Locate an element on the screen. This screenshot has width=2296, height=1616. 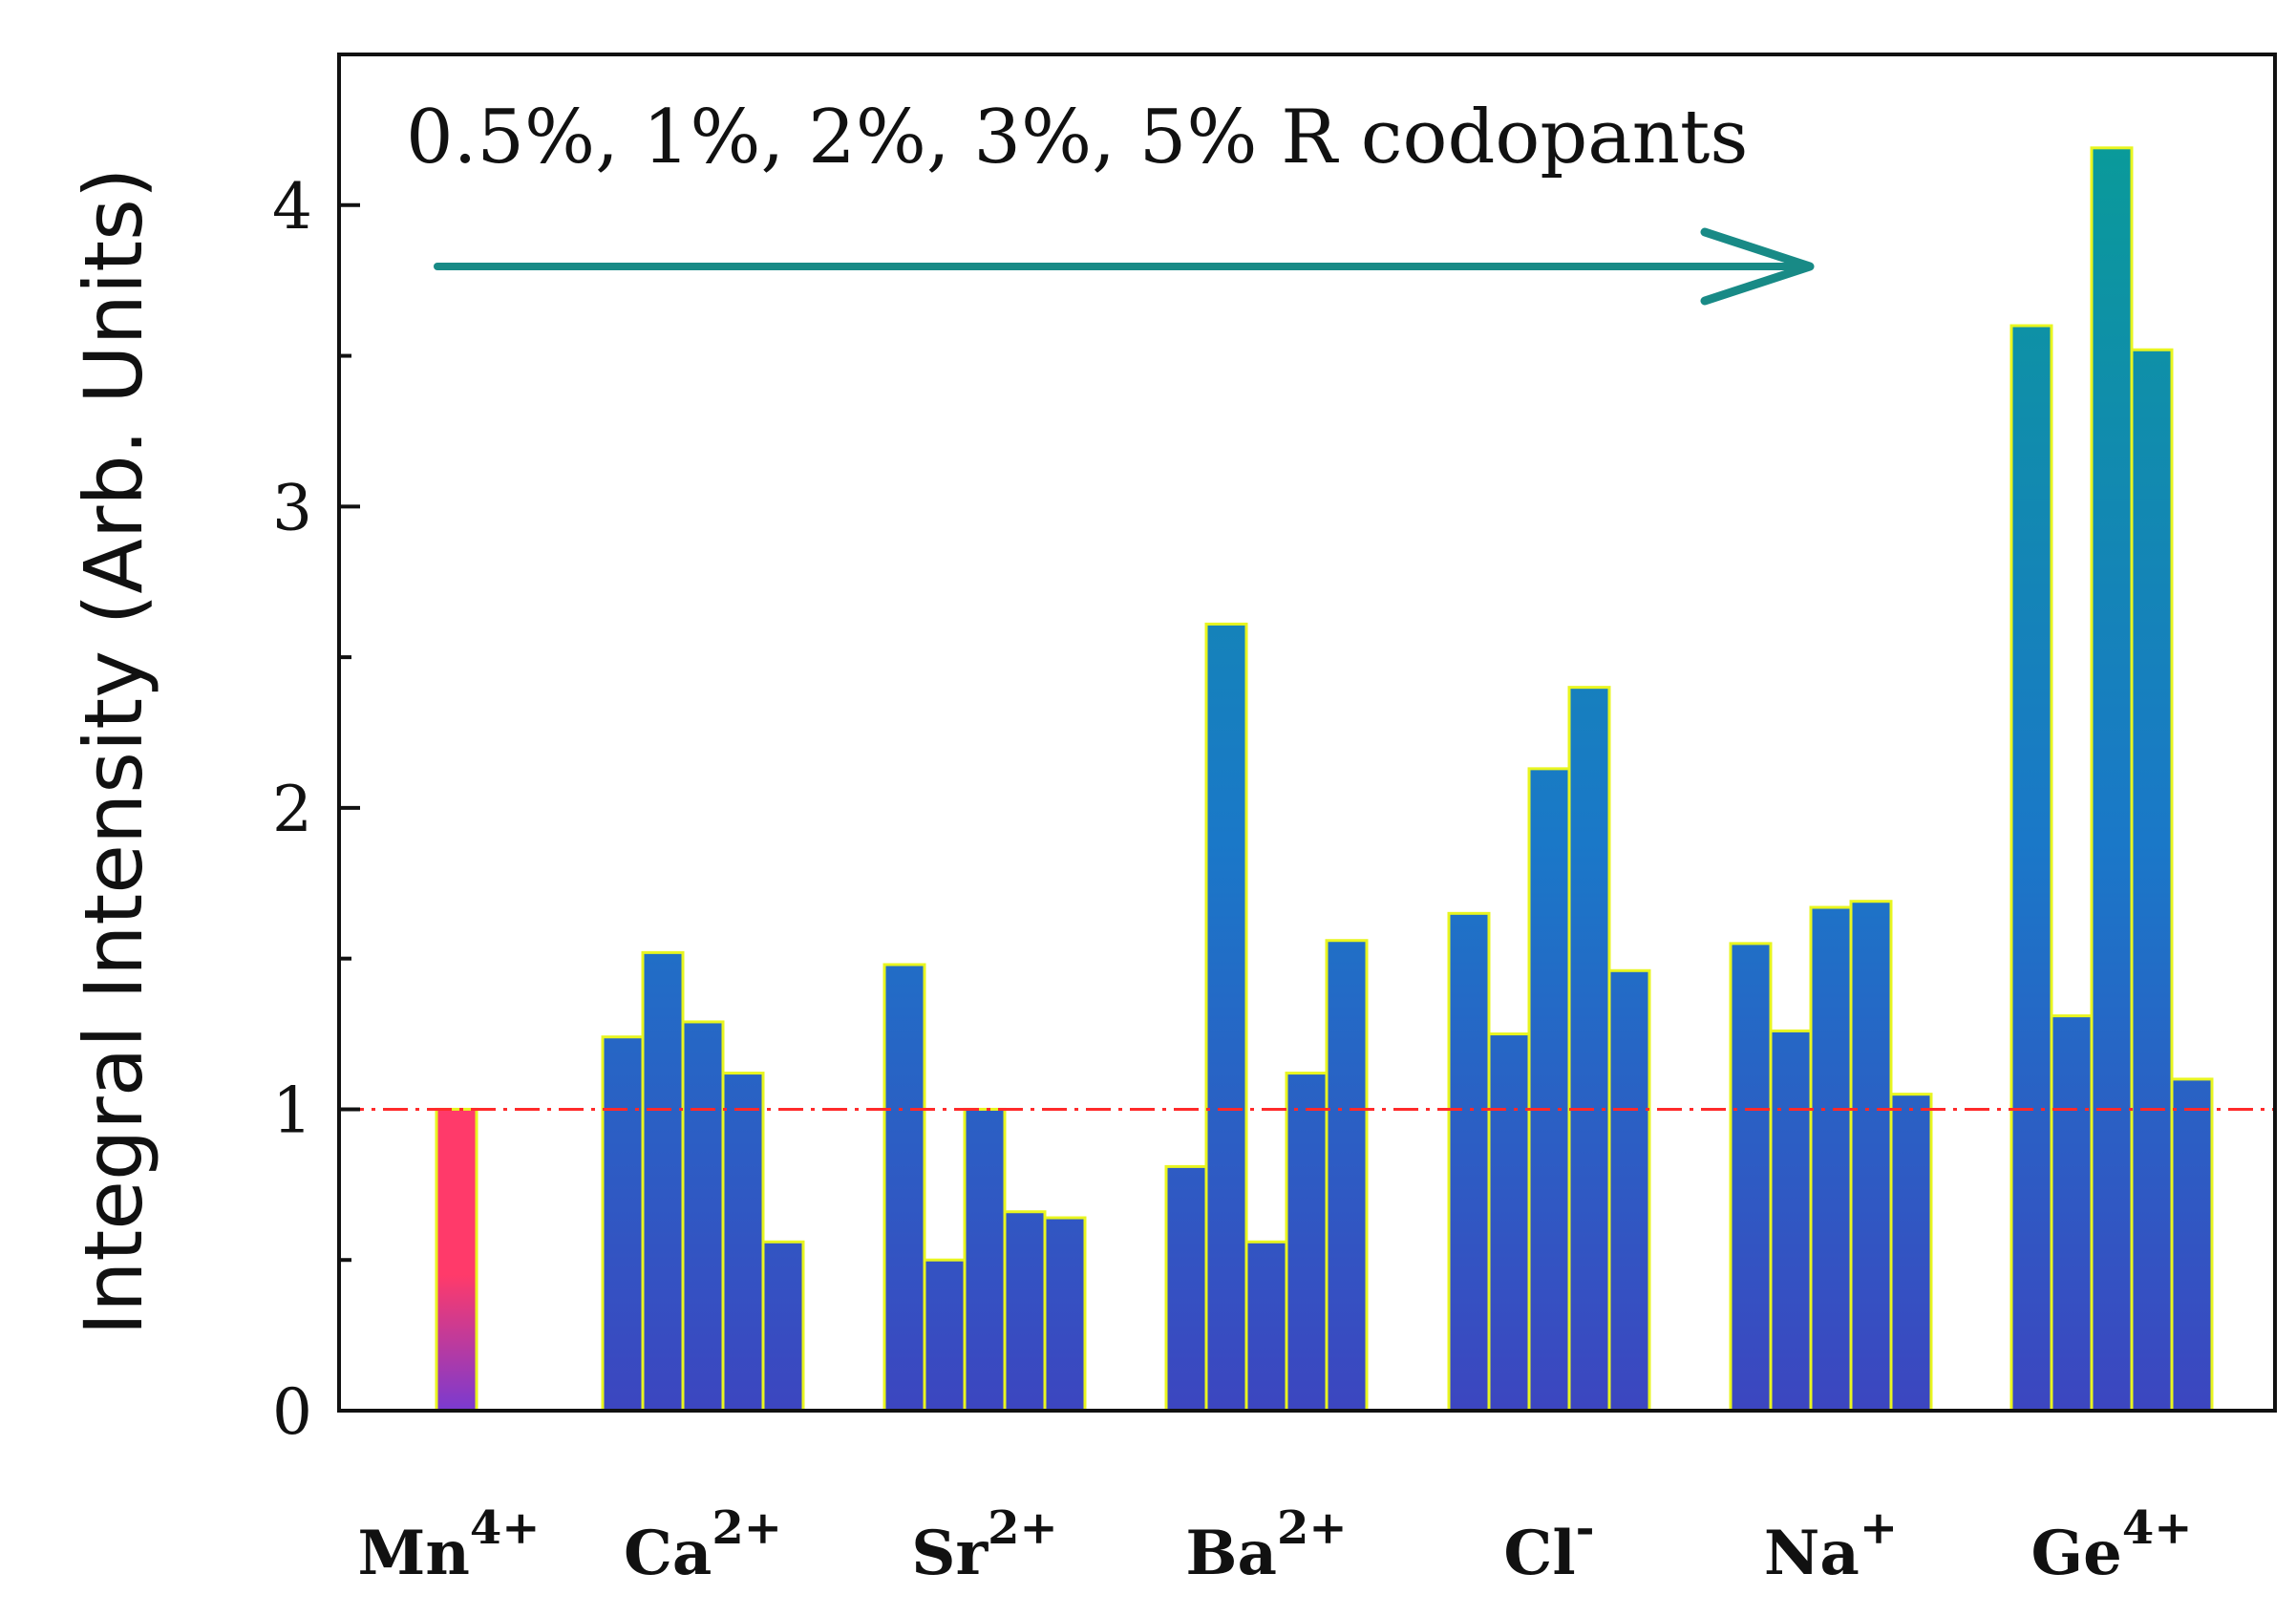
y-tick-label: 1 is located at coordinates (292, 1111).